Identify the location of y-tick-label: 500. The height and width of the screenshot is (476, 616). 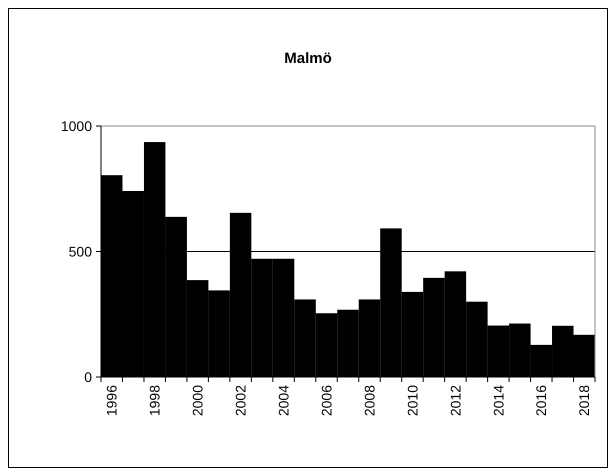
(80, 251).